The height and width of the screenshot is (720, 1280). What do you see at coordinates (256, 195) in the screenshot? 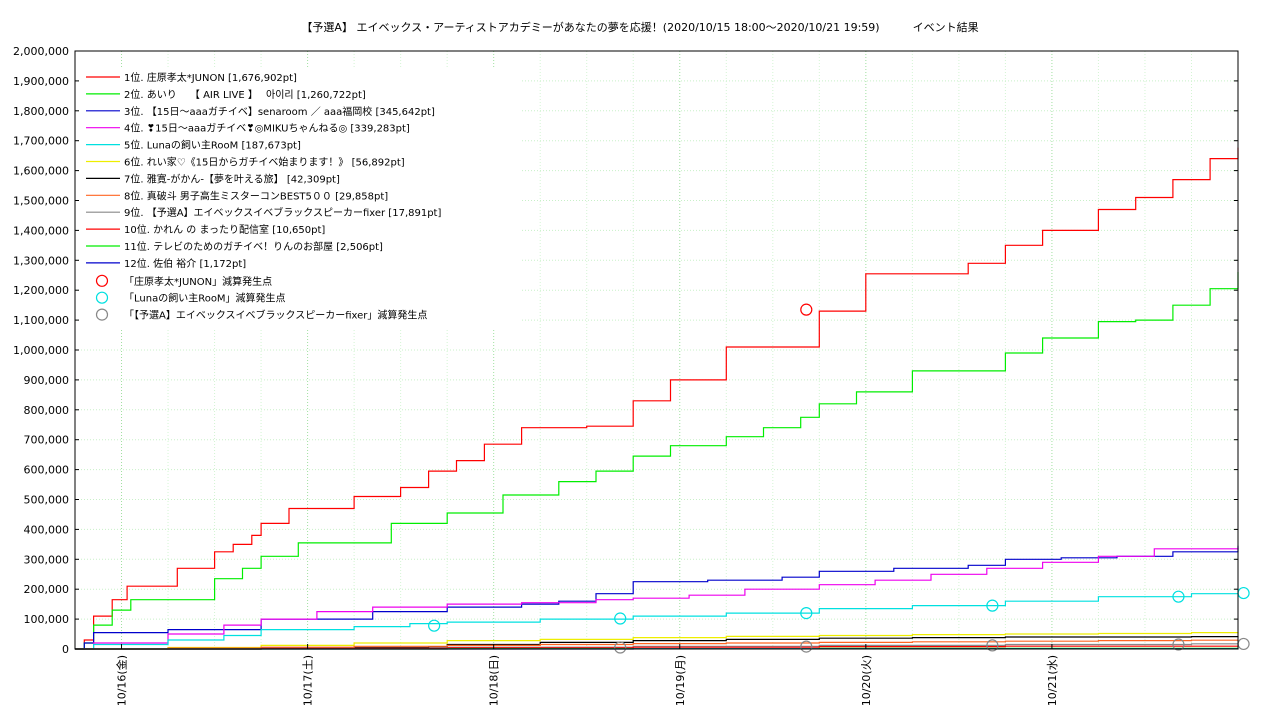
I see `legend-label: 8位. 真破斗 男子高生ミスターコンBEST5００ [29,858pt]` at bounding box center [256, 195].